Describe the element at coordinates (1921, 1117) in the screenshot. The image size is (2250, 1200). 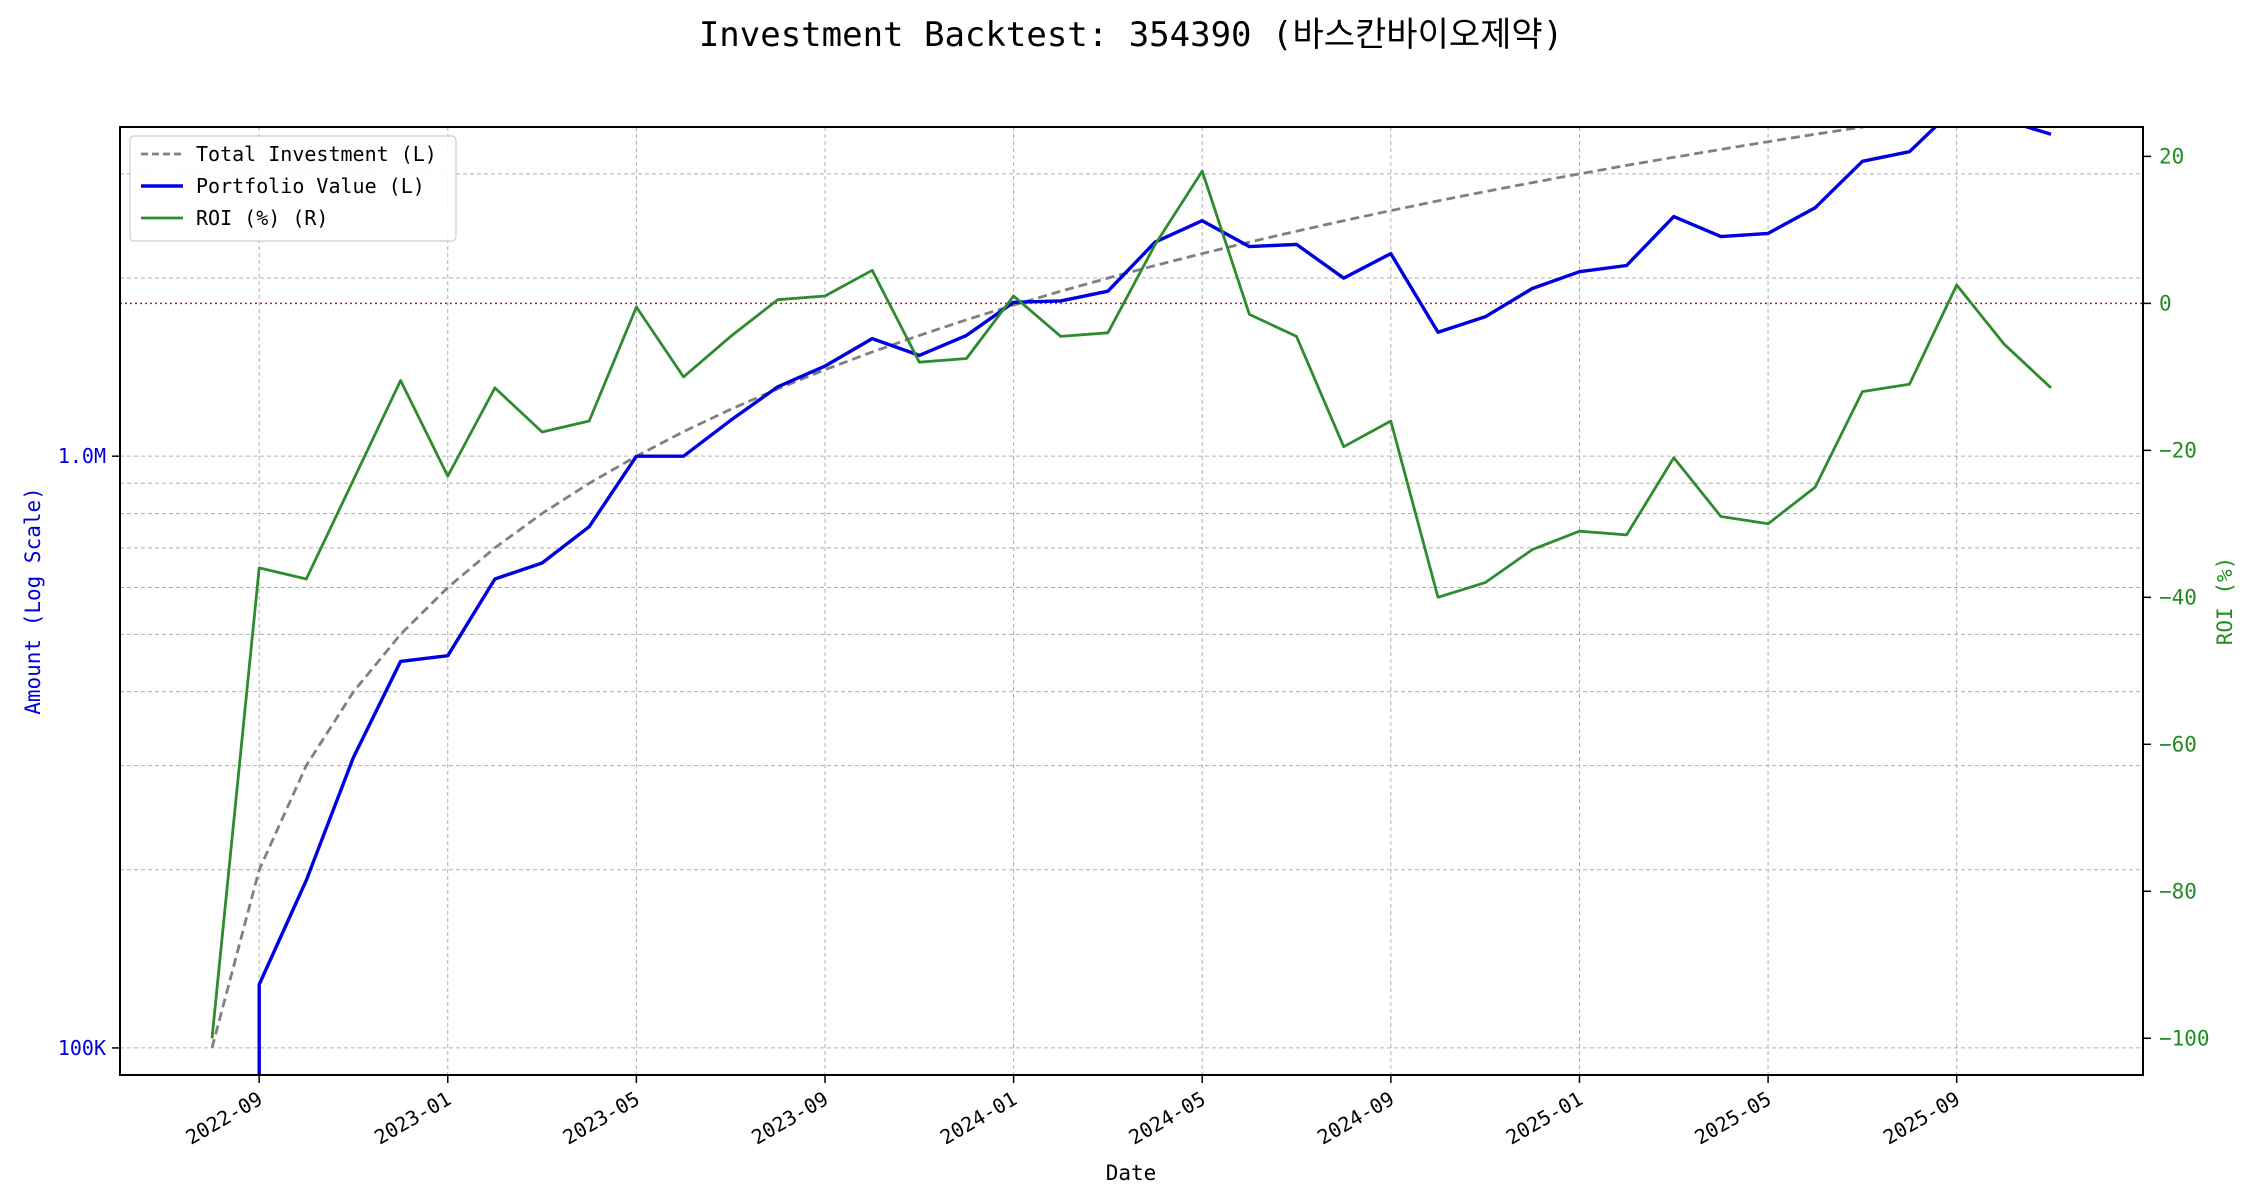
I see `x-tick-label: 2025-09` at that location.